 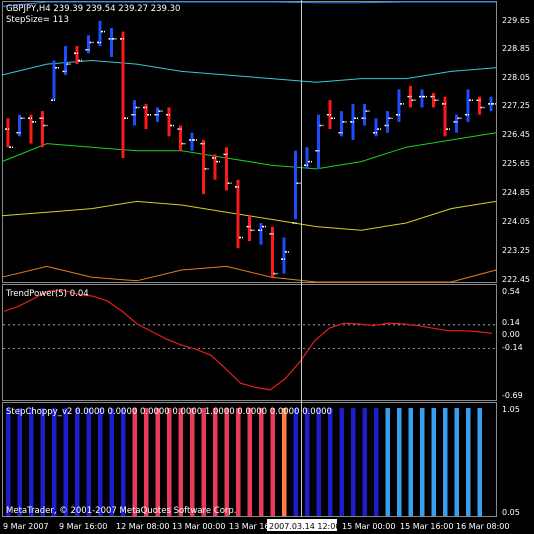 I want to click on trend-tick: -0.14, so click(x=512, y=347).